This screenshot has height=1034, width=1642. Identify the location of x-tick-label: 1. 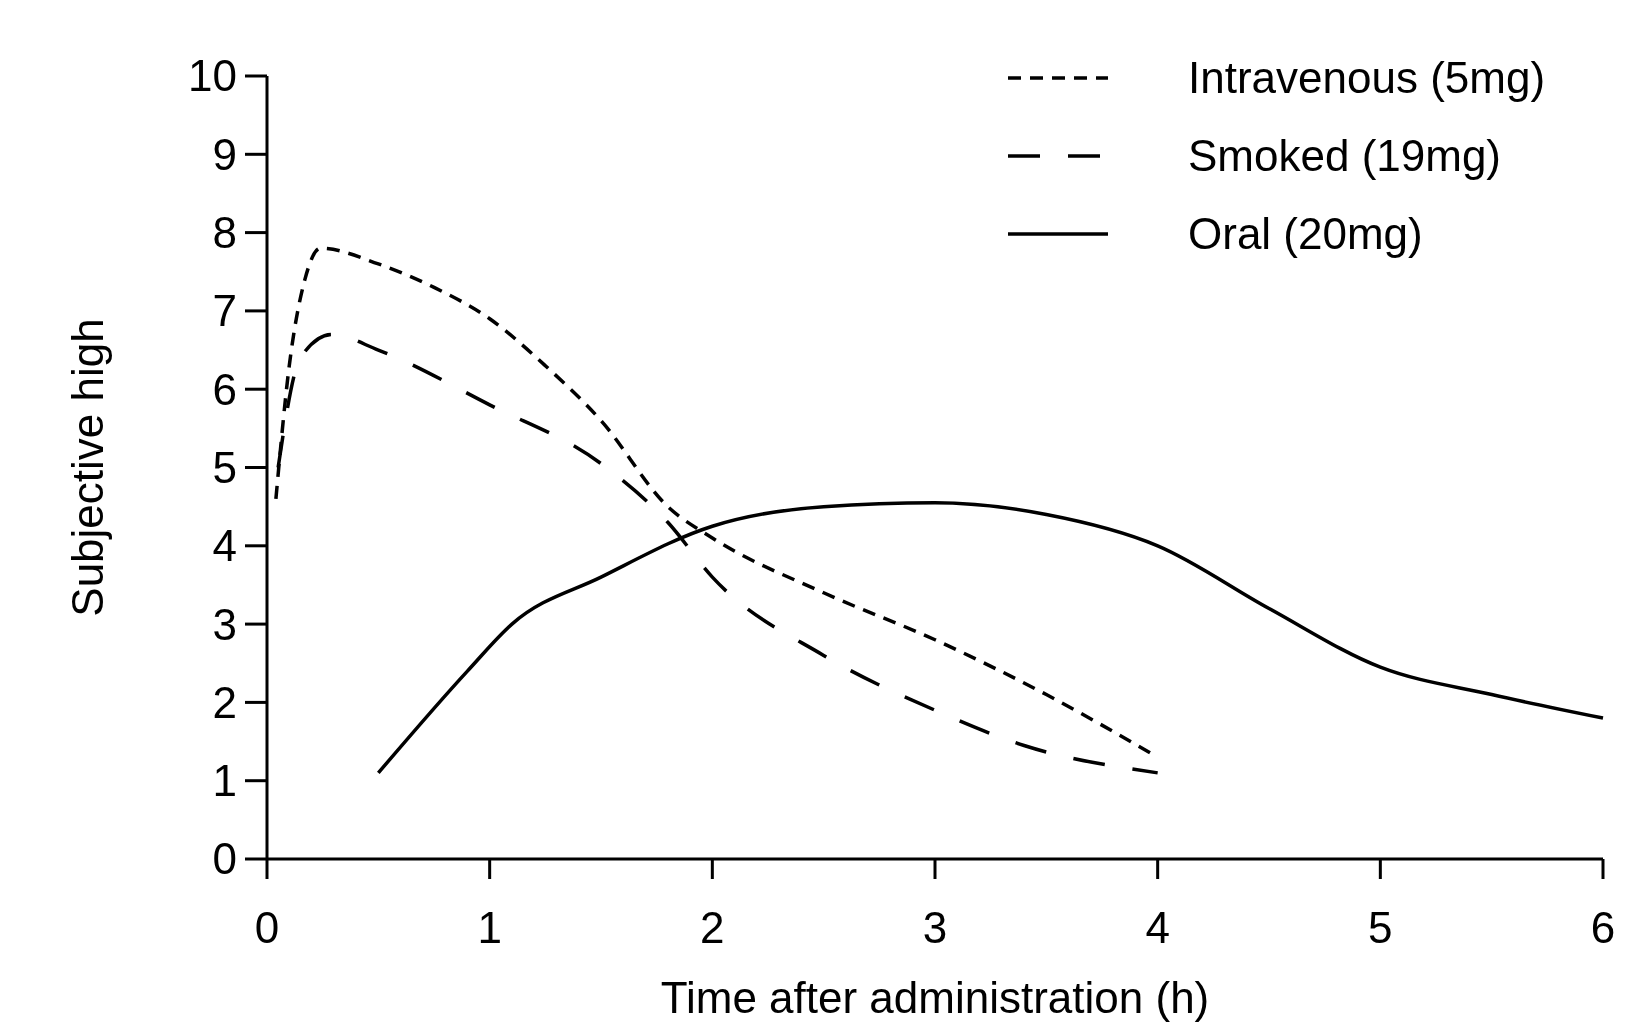
(489, 927).